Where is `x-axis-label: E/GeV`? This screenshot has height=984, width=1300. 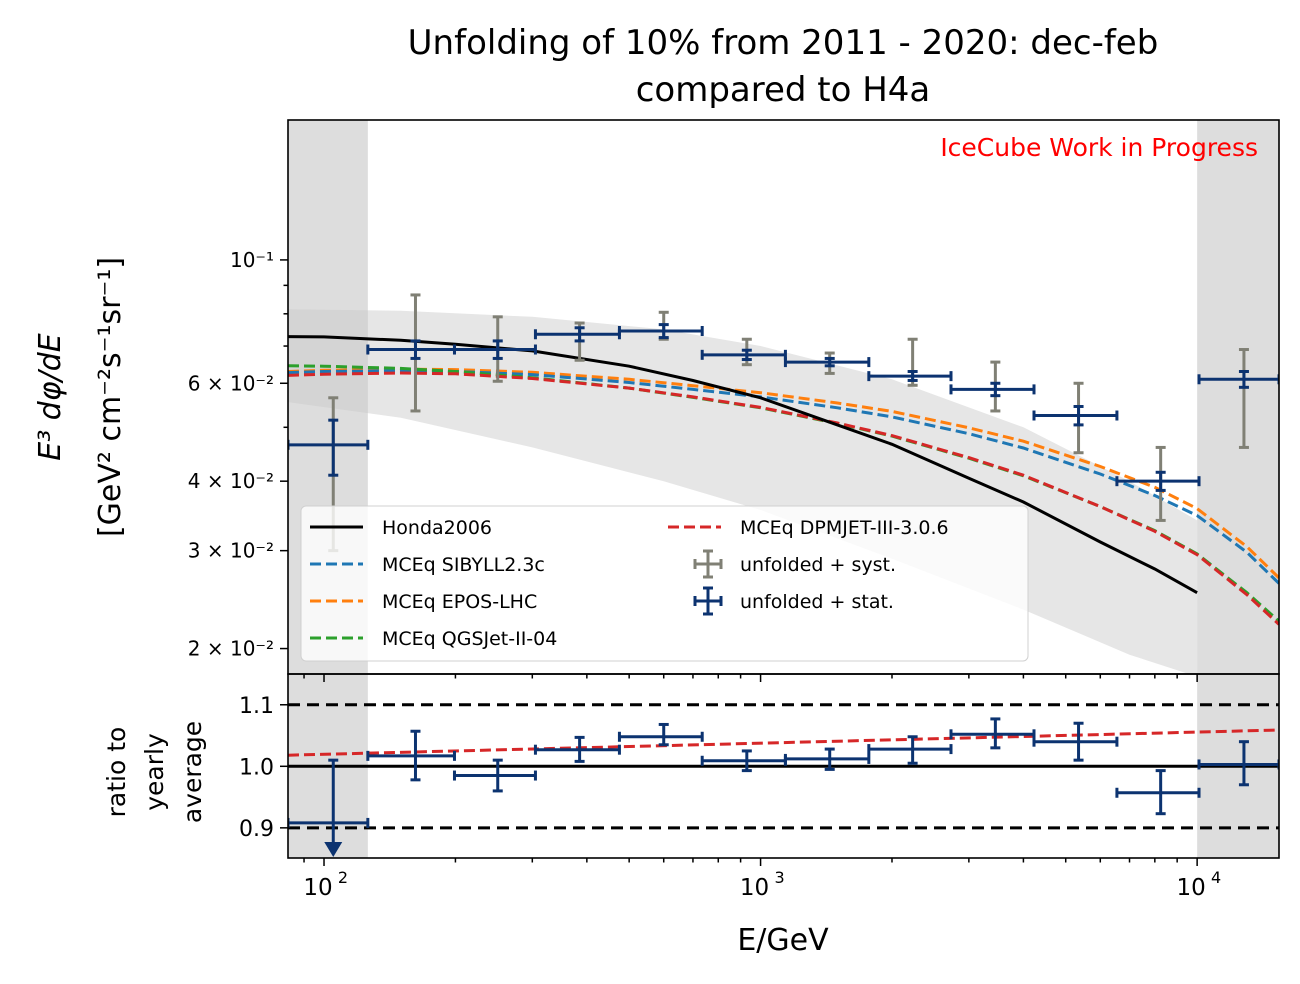 x-axis-label: E/GeV is located at coordinates (783, 940).